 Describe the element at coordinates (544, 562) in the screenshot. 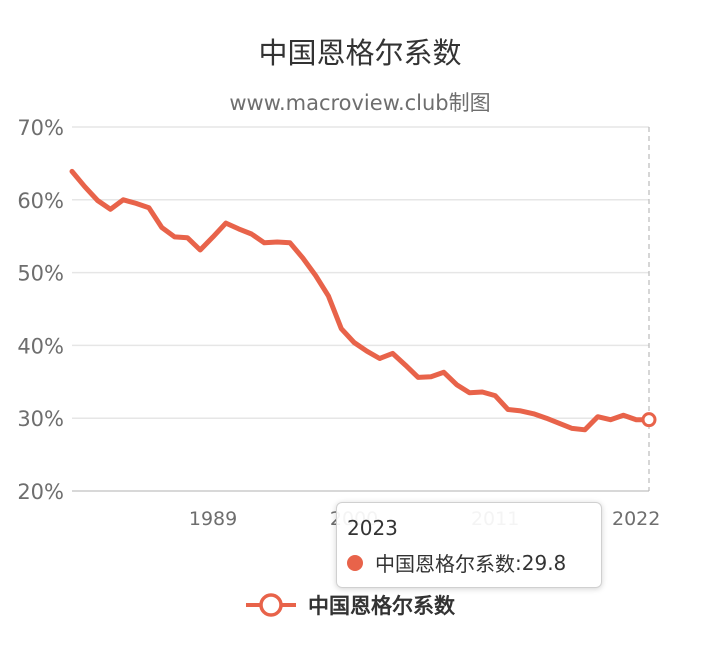

I see `tooltip-value: 29.8` at that location.